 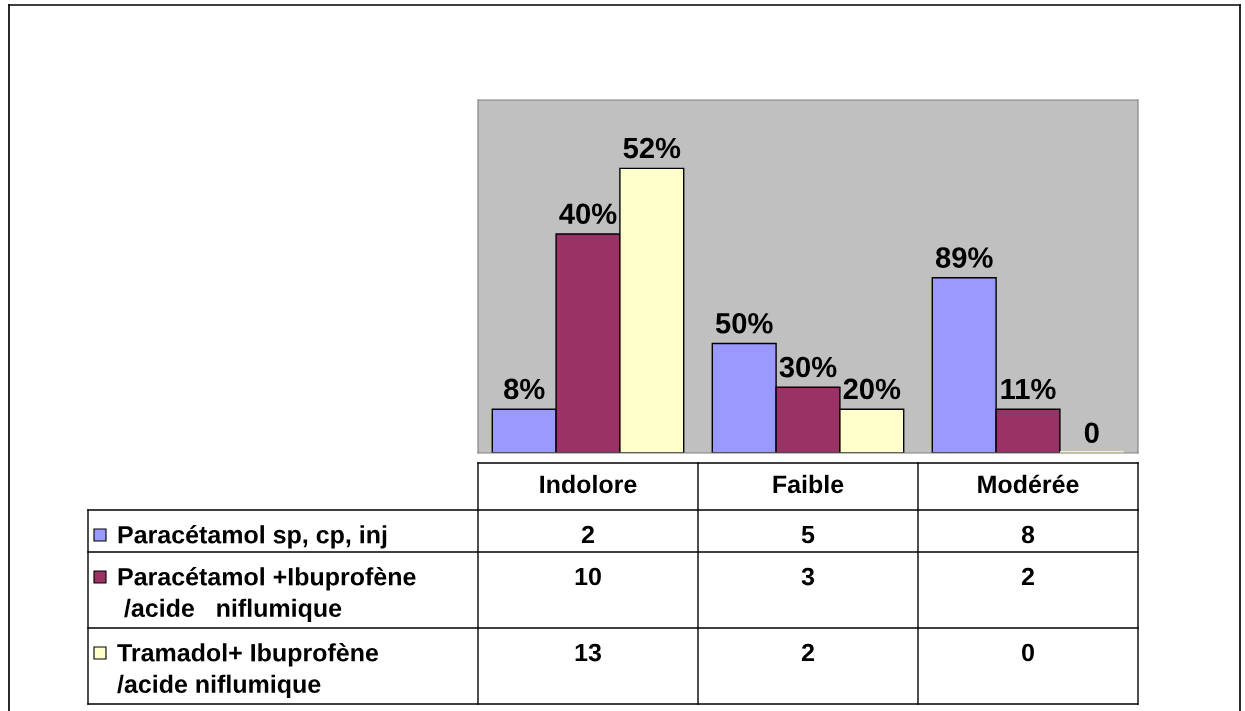 What do you see at coordinates (588, 214) in the screenshot?
I see `annotation: 40%` at bounding box center [588, 214].